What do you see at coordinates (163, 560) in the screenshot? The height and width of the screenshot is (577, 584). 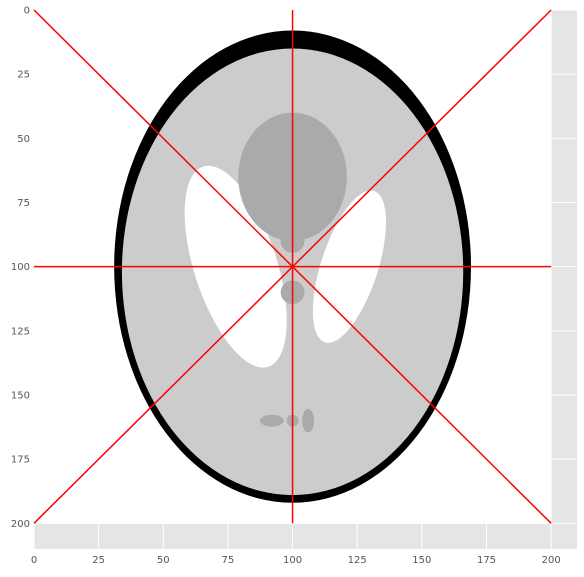 I see `x-tick-label: 50` at bounding box center [163, 560].